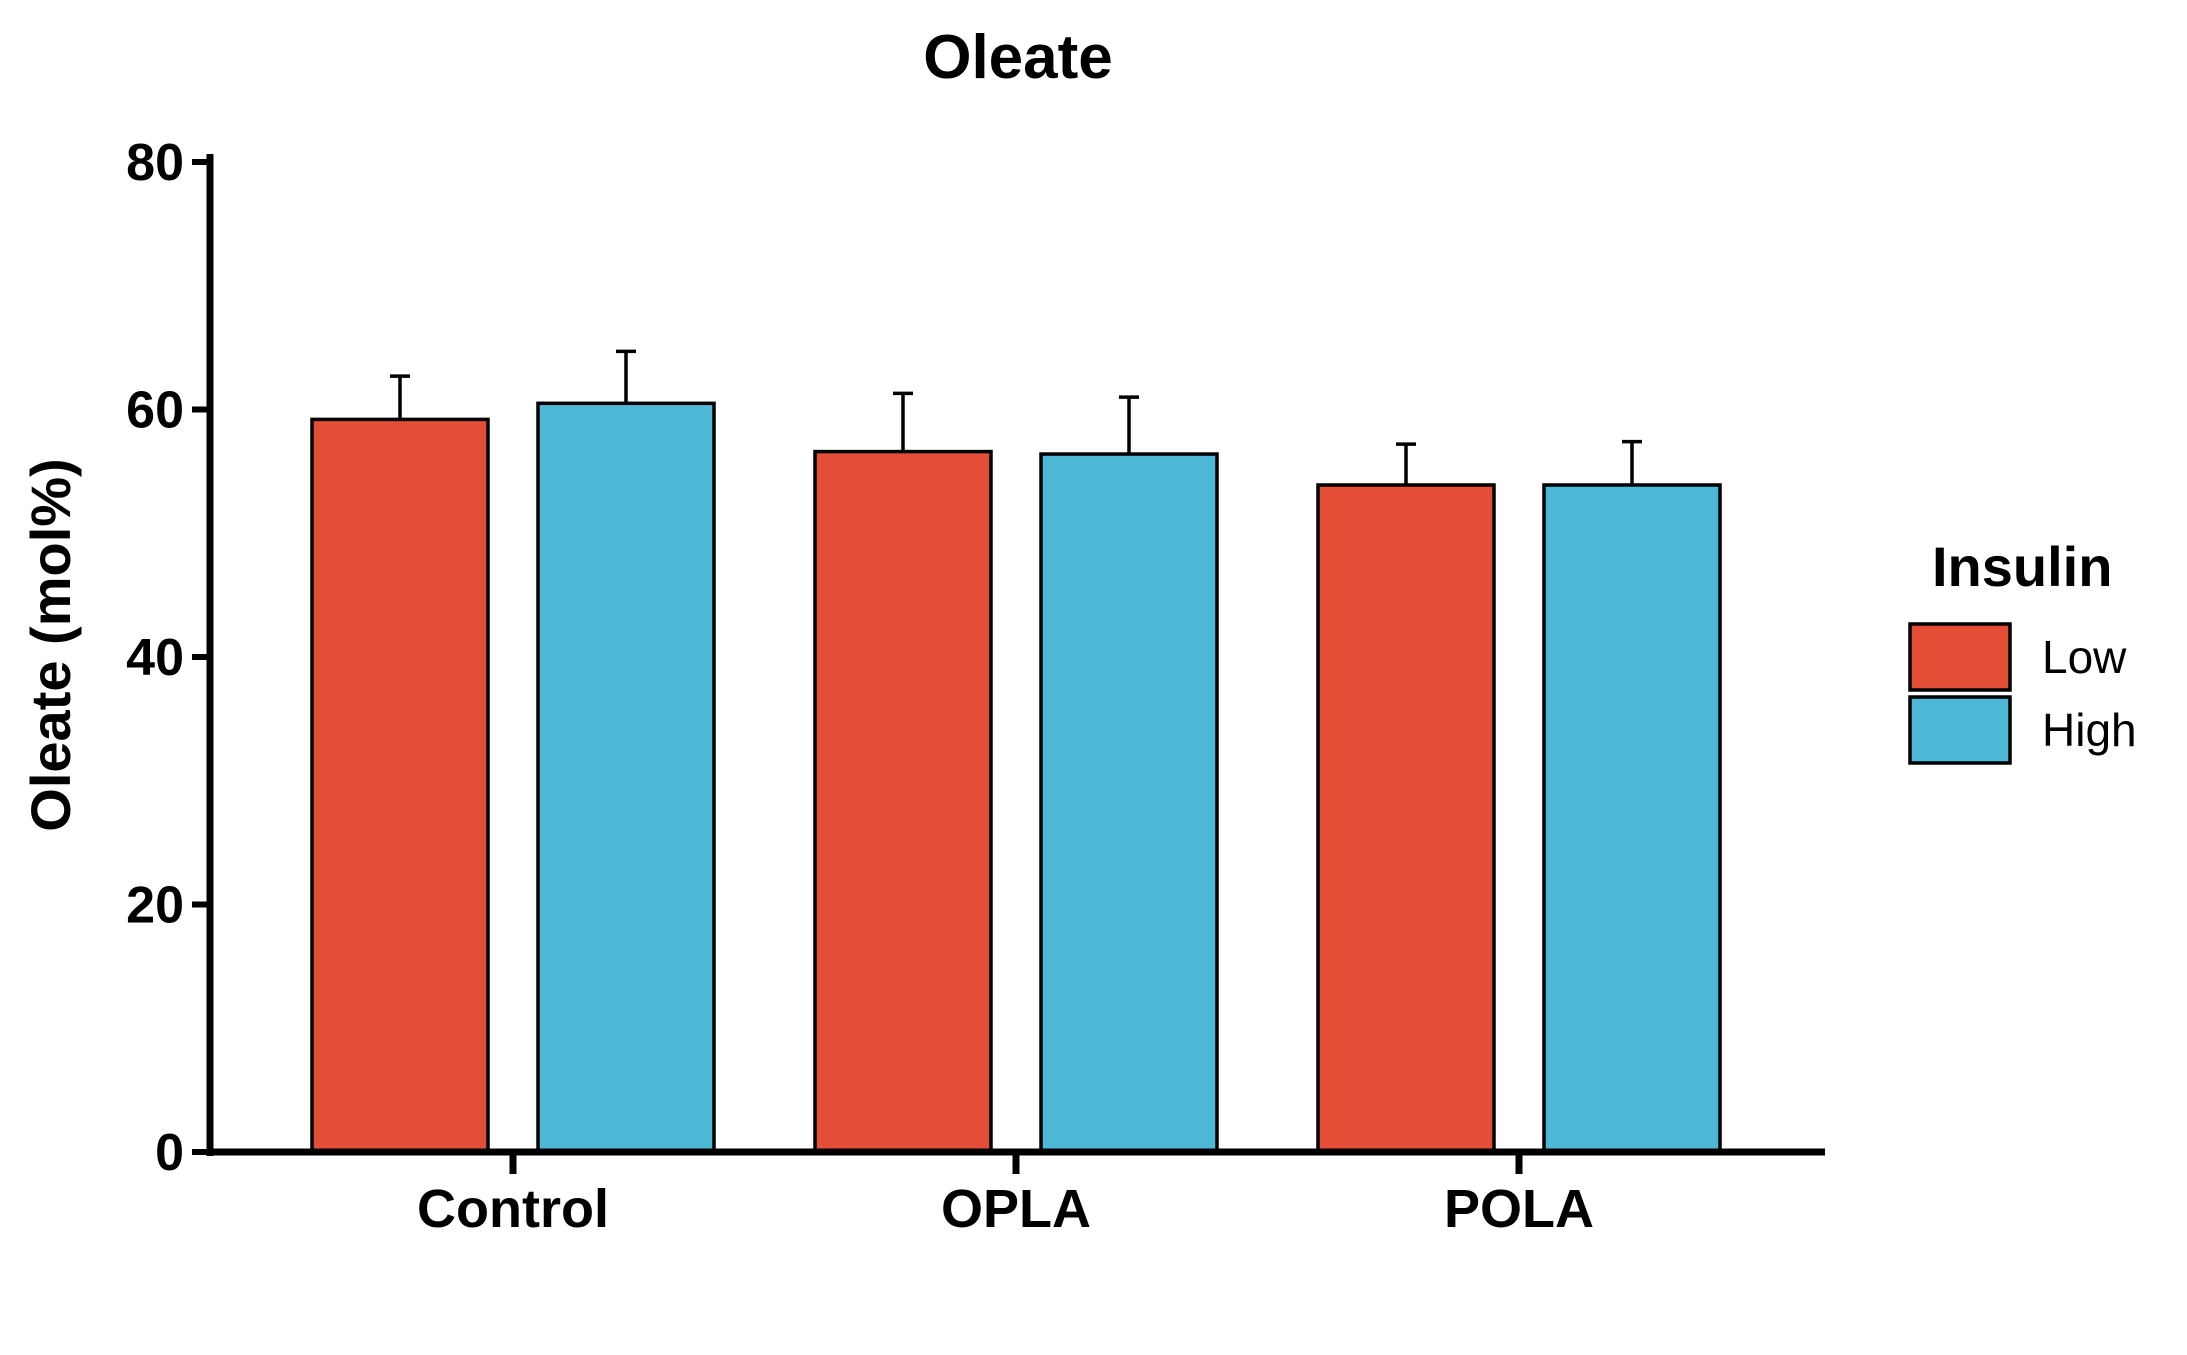  I want to click on legend-label-high: High, so click(2089, 730).